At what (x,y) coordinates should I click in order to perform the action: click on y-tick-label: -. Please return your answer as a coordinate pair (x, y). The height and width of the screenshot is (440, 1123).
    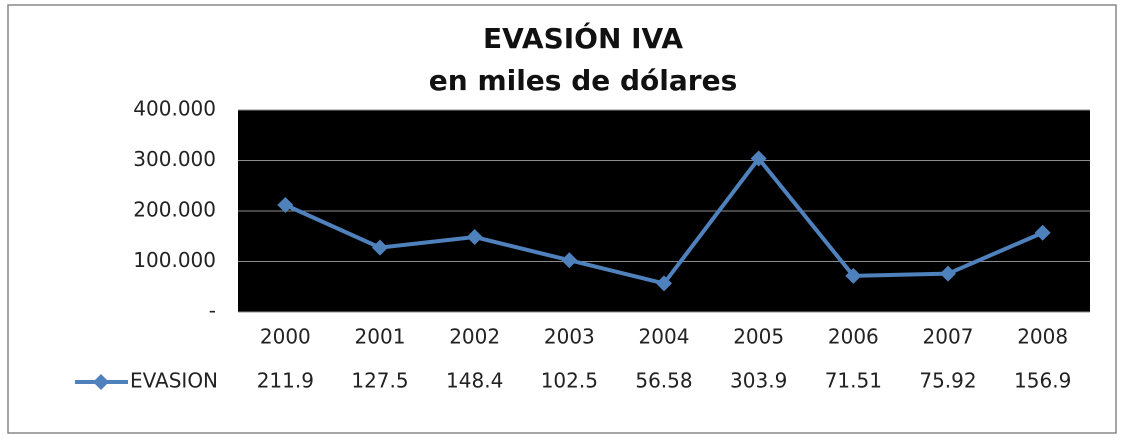
    Looking at the image, I should click on (212, 311).